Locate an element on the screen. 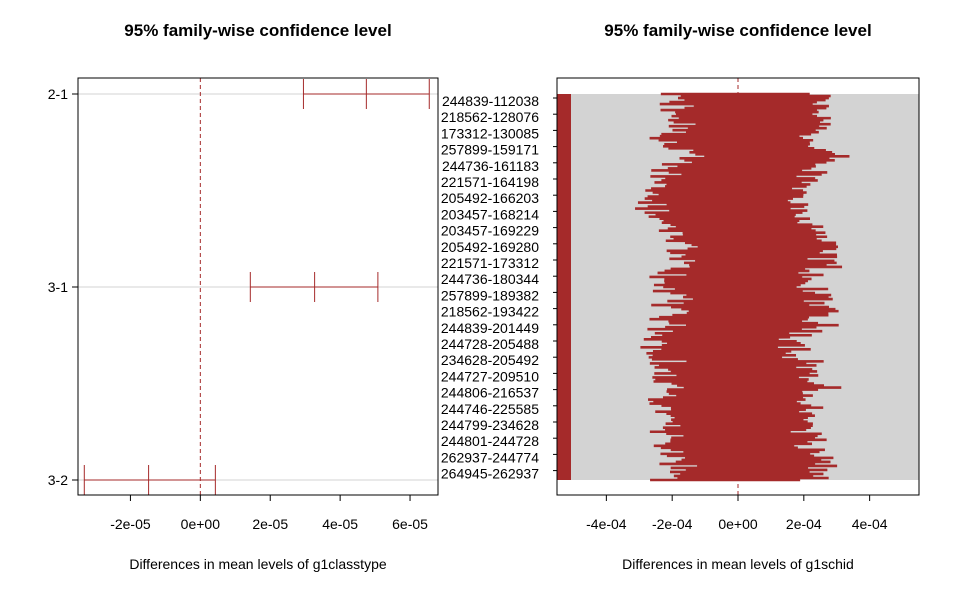 The width and height of the screenshot is (960, 593). x-tick-label: -2e-05 is located at coordinates (130, 524).